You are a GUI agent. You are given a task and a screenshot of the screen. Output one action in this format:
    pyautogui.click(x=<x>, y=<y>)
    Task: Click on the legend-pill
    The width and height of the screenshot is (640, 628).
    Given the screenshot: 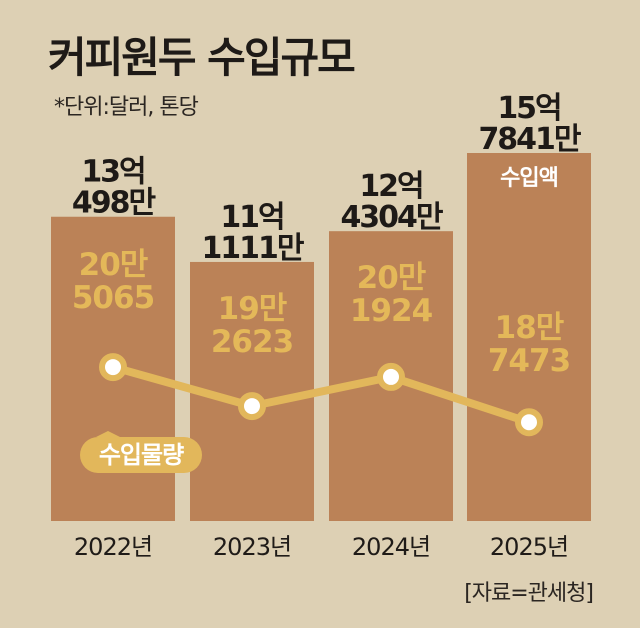 What is the action you would take?
    pyautogui.click(x=141, y=455)
    